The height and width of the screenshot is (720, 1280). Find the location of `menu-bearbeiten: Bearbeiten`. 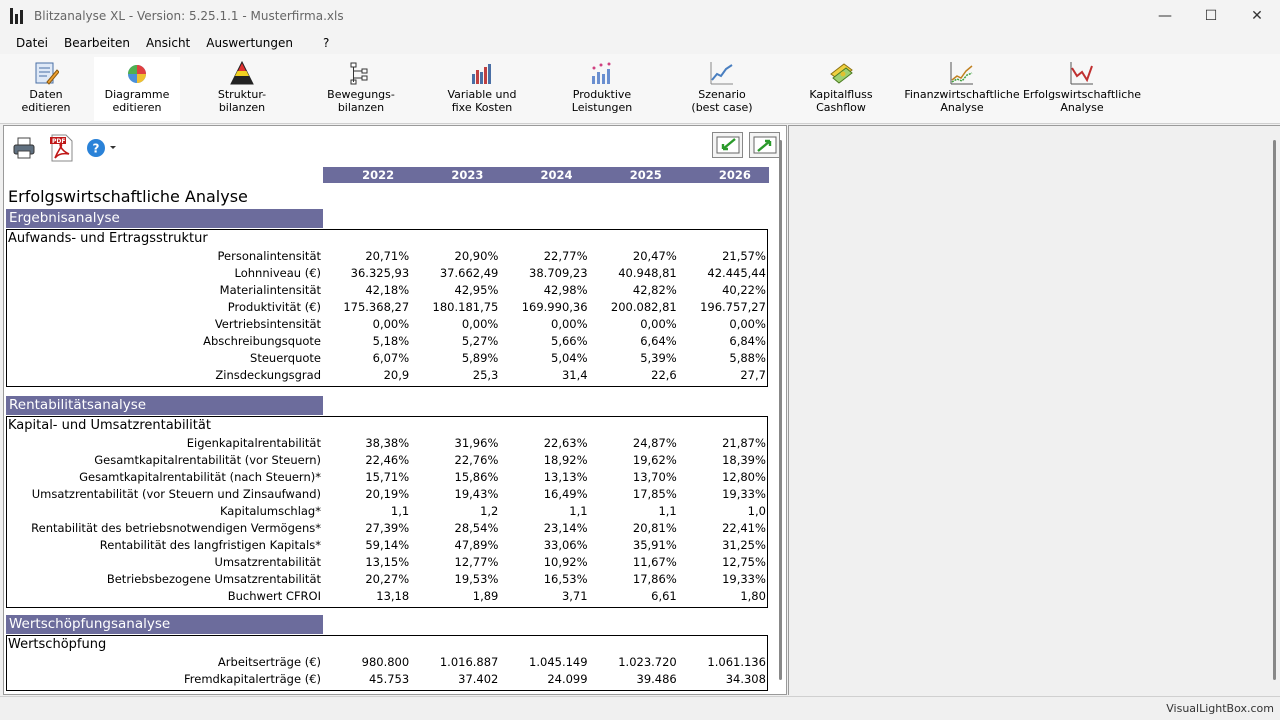

menu-bearbeiten: Bearbeiten is located at coordinates (97, 43).